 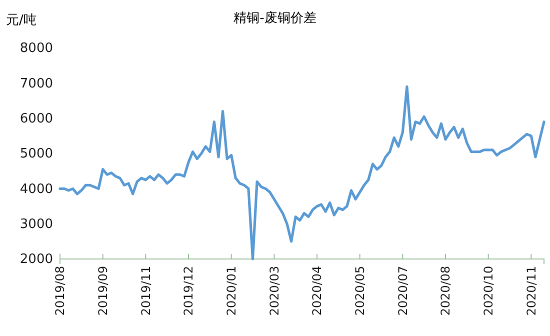 I want to click on x-tick-label: 2020/03, so click(x=274, y=291).